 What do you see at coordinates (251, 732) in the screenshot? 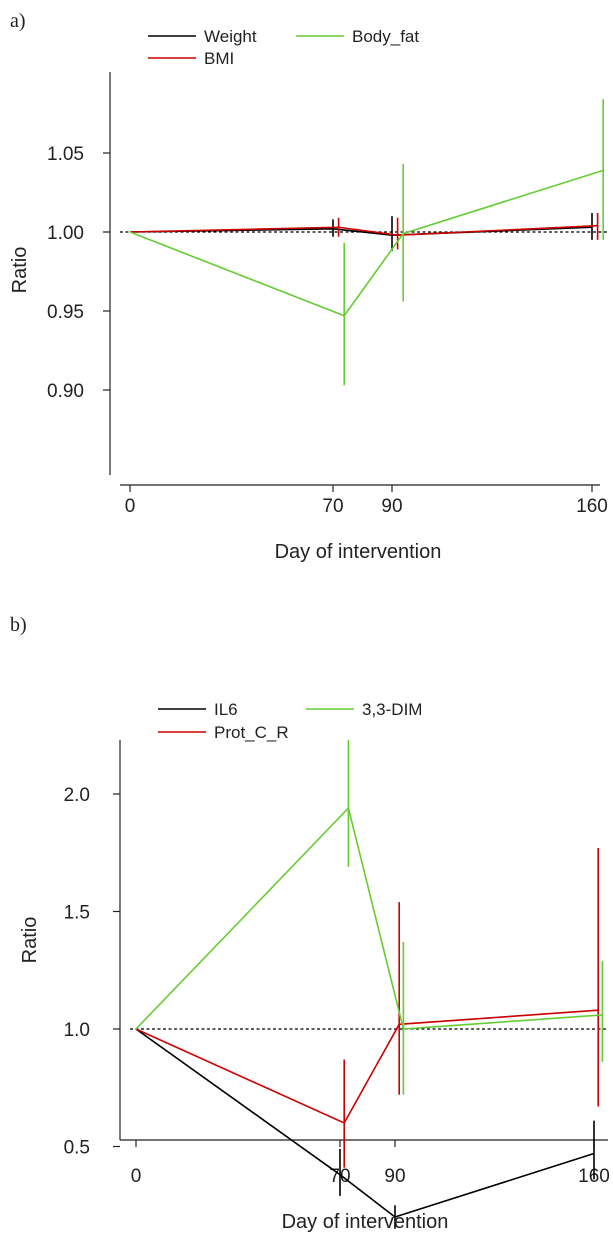
I see `legend-label-prot-c-r: Prot_C_R` at bounding box center [251, 732].